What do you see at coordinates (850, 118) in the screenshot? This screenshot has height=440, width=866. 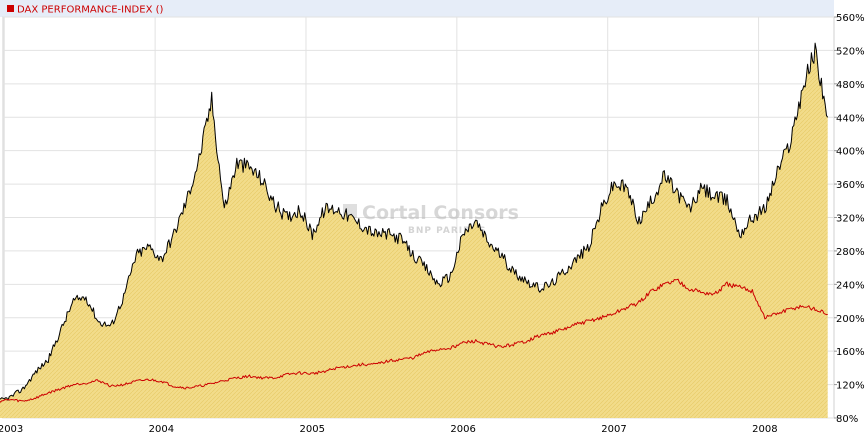 I see `y-tick-label: 440%` at bounding box center [850, 118].